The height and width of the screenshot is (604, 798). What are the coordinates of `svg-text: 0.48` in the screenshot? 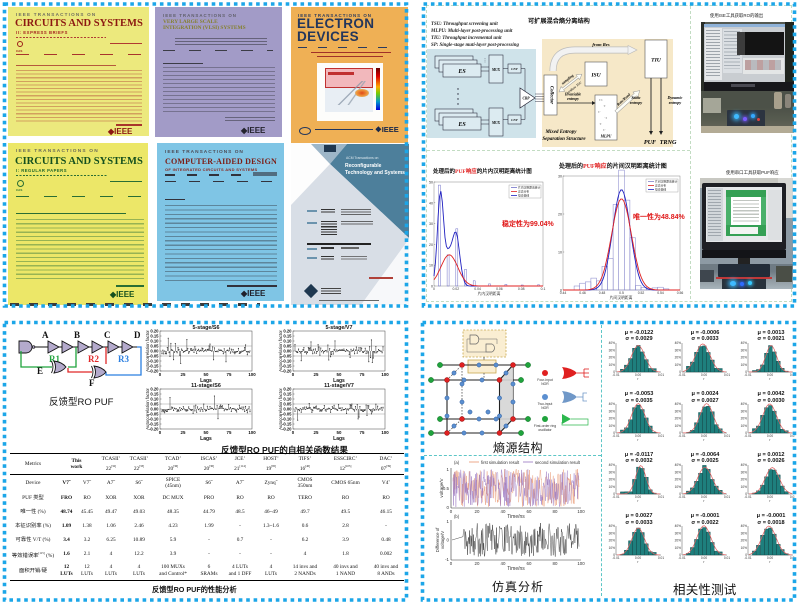 It's located at (602, 293).